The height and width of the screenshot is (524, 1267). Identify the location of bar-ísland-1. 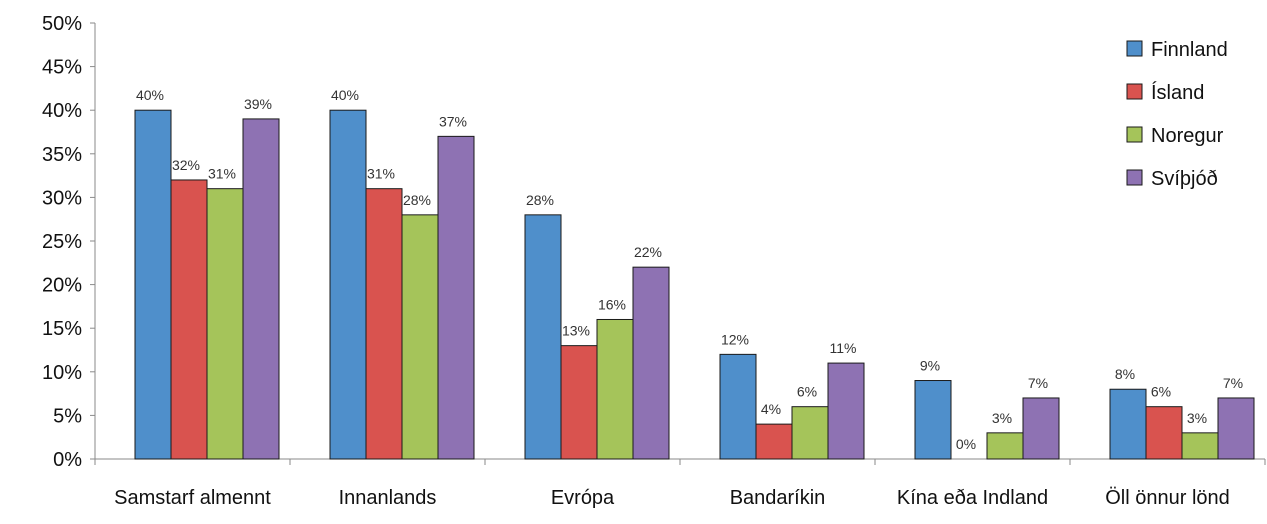
(384, 324).